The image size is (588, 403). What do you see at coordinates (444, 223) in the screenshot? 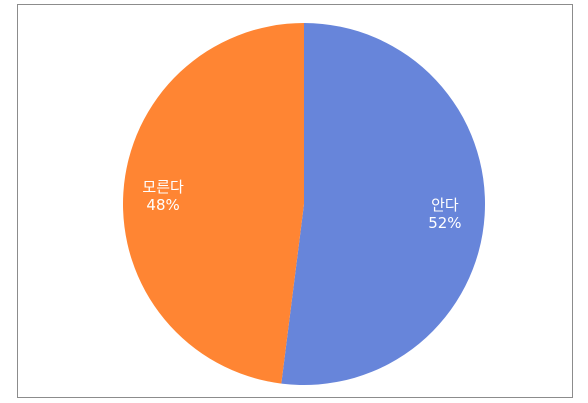
I see `pie-slice-0-value: 52%` at bounding box center [444, 223].